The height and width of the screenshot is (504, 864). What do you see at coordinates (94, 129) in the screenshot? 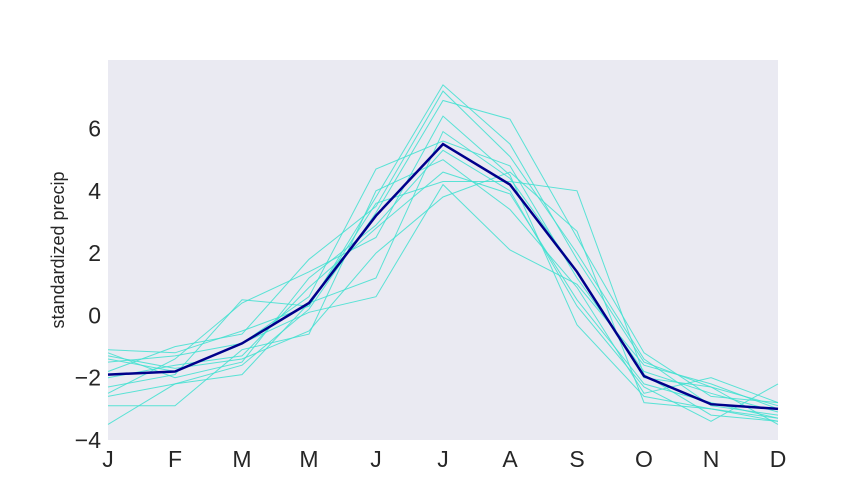
I see `y-tick-label: 6` at bounding box center [94, 129].